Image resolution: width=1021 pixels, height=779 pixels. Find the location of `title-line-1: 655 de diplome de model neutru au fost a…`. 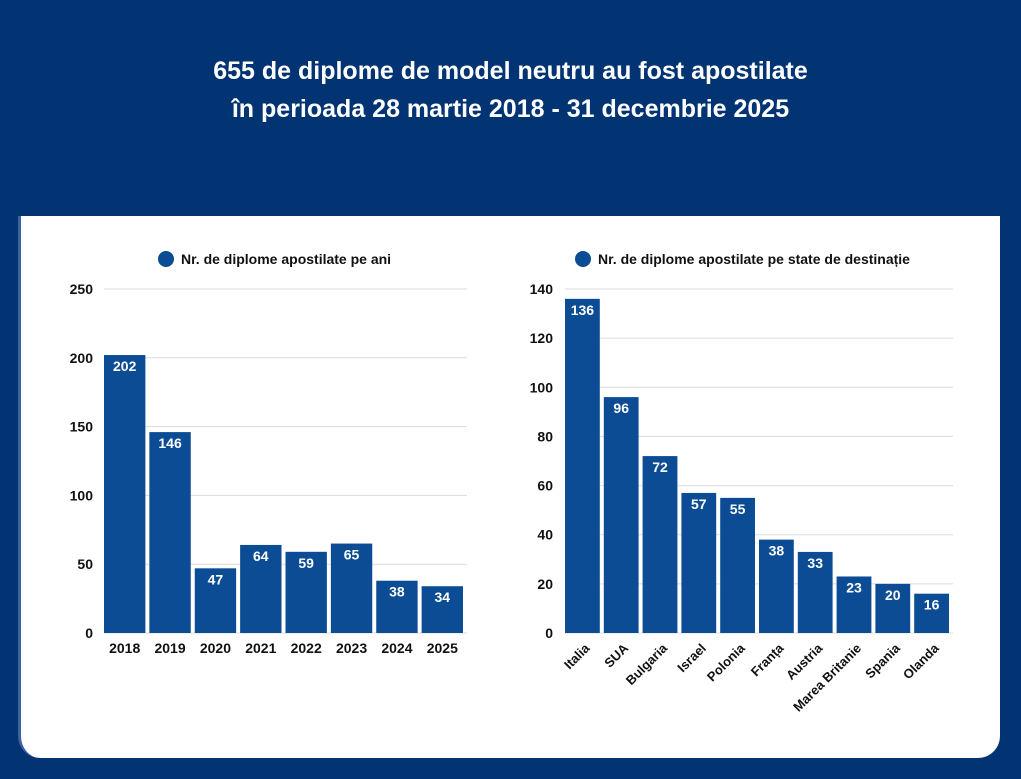

title-line-1: 655 de diplome de model neutru au fost a… is located at coordinates (510, 71).